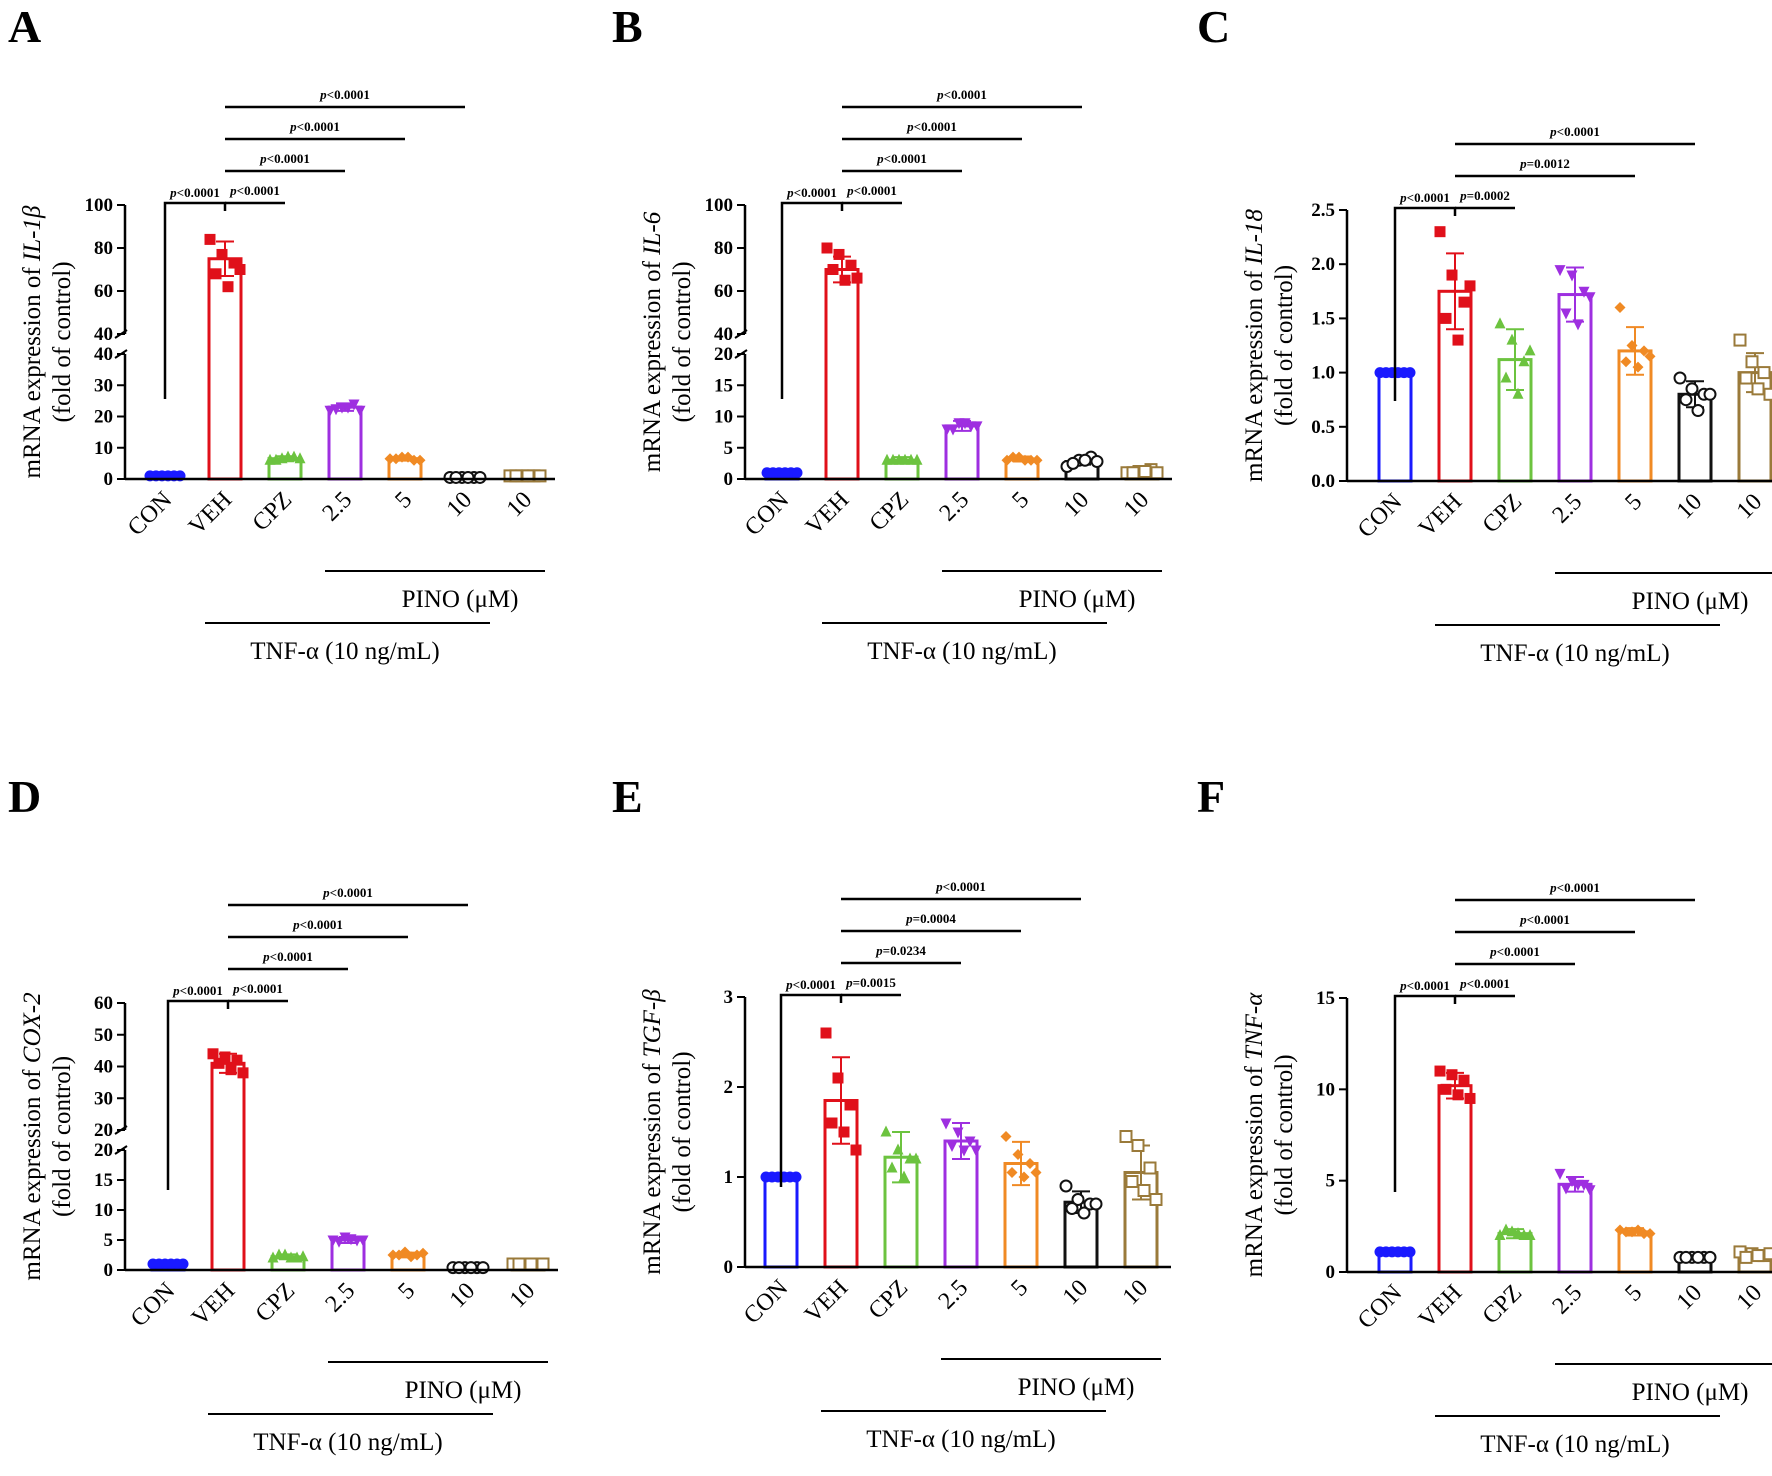  I want to click on y-tick-label: 0.0, so click(1323, 481).